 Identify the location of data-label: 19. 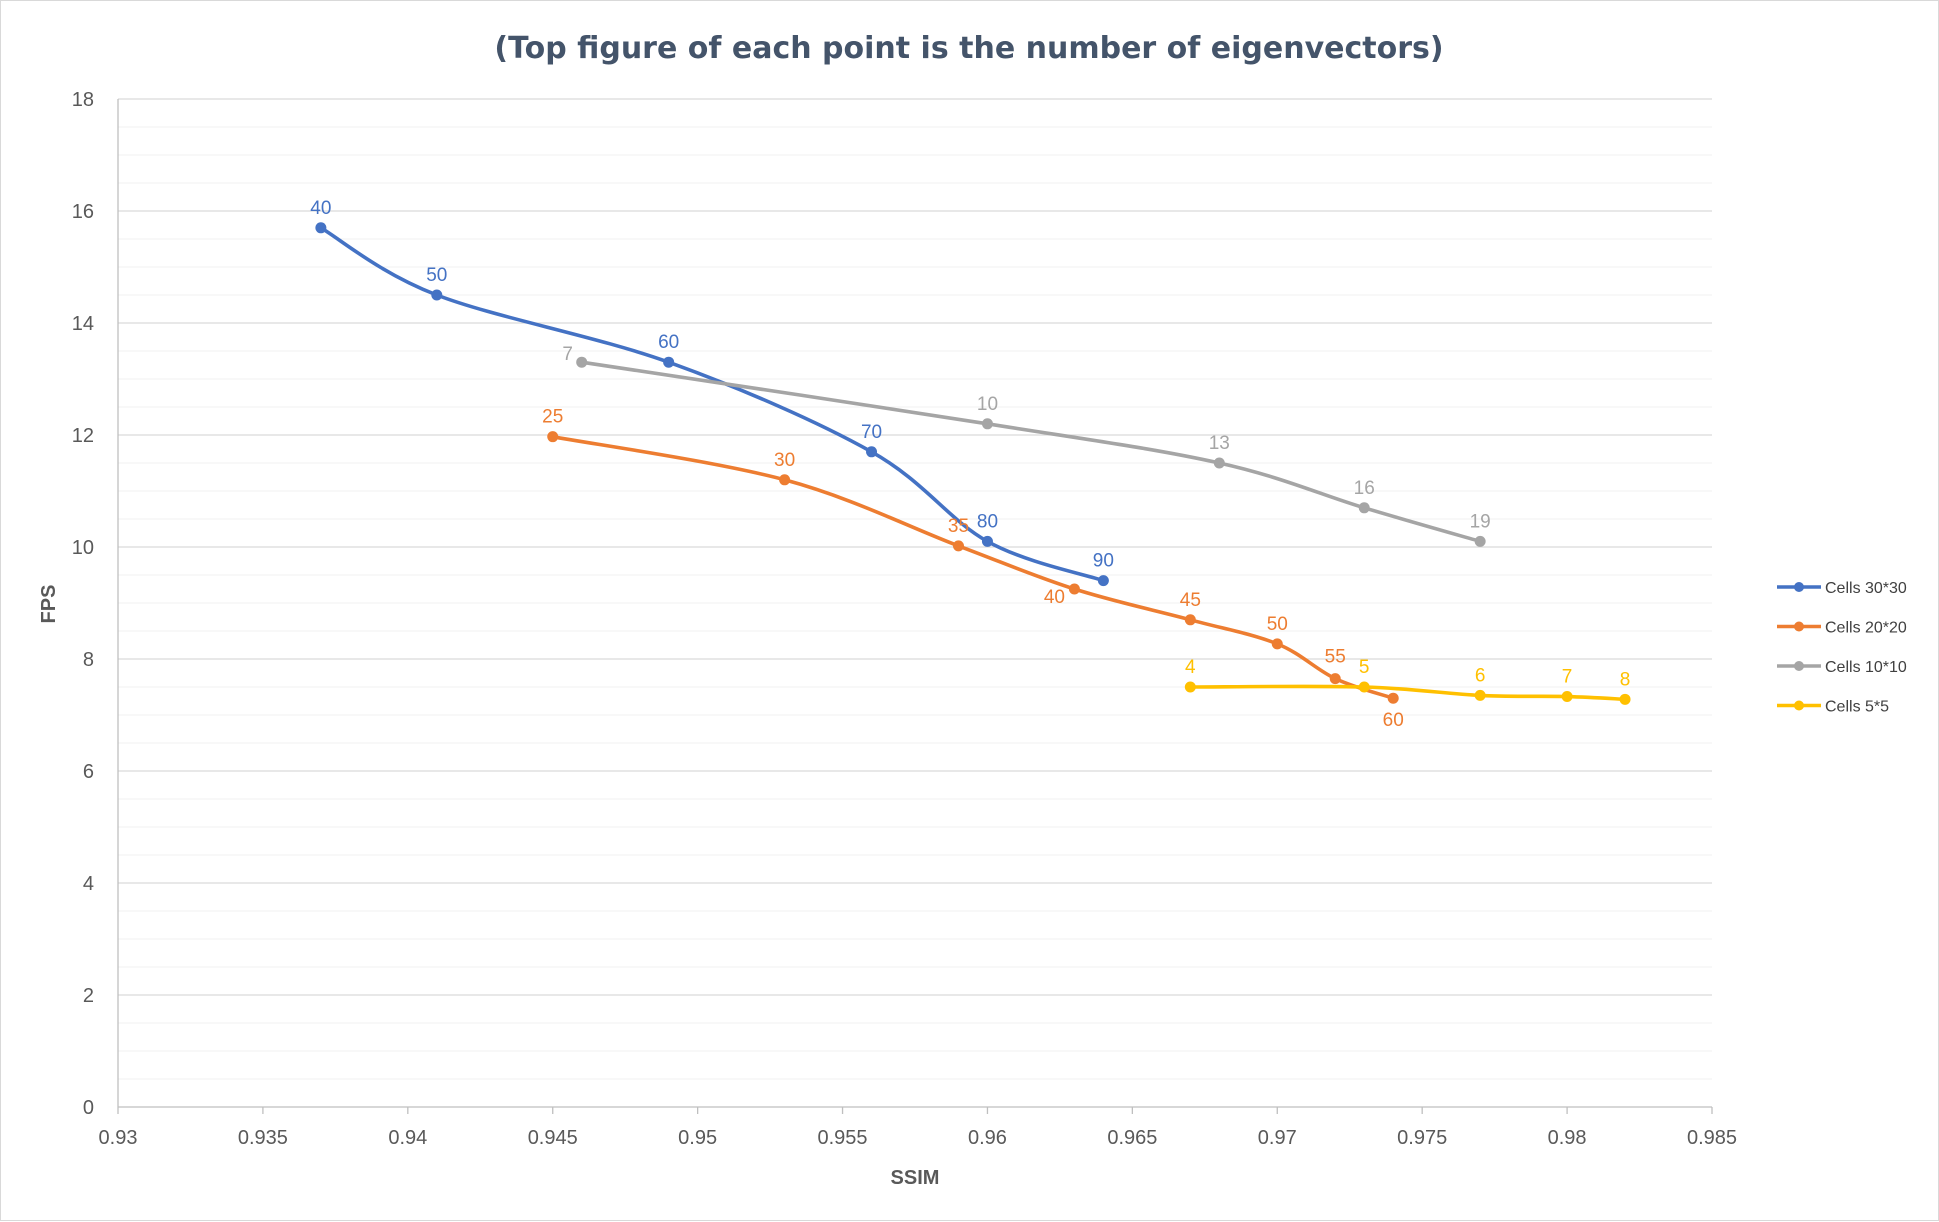
(1480, 521).